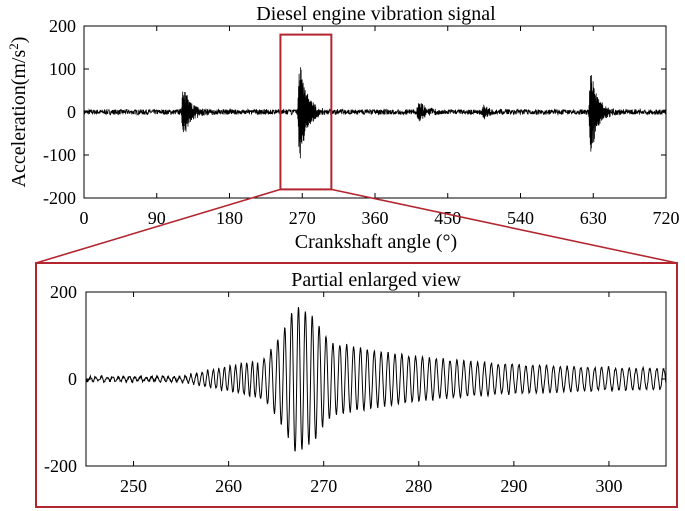  What do you see at coordinates (59, 155) in the screenshot?
I see `top-y-tick-label: -100` at bounding box center [59, 155].